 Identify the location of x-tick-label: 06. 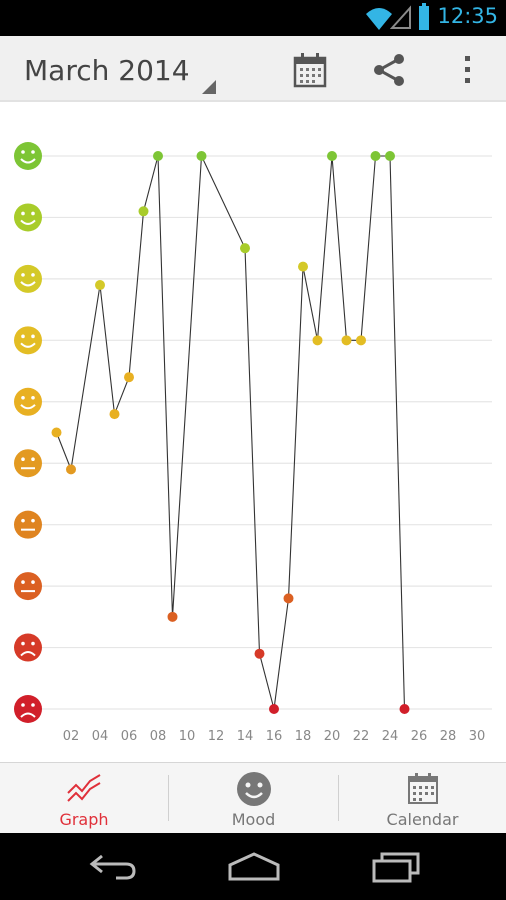
(129, 736).